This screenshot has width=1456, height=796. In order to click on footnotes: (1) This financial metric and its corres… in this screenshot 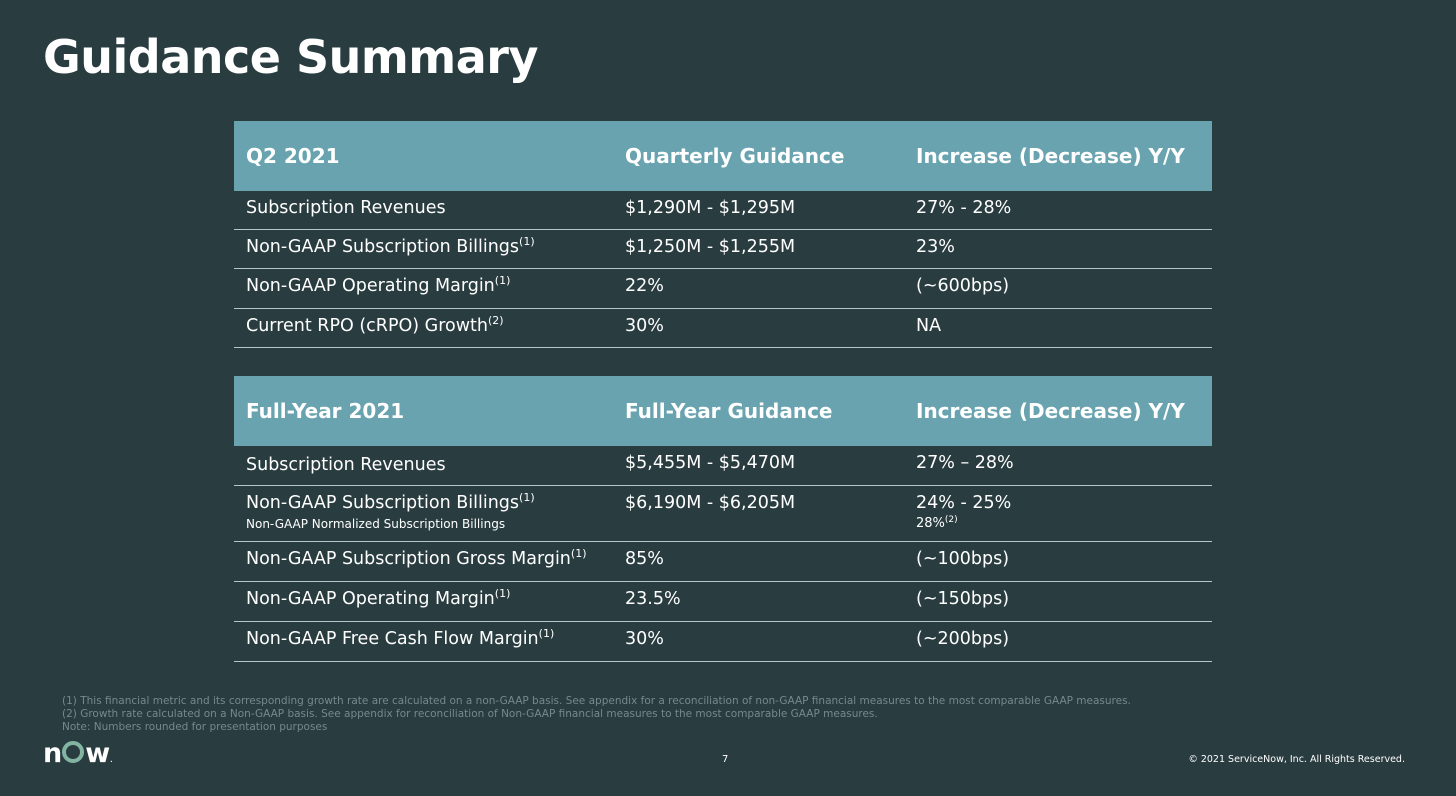, I will do `click(596, 714)`.